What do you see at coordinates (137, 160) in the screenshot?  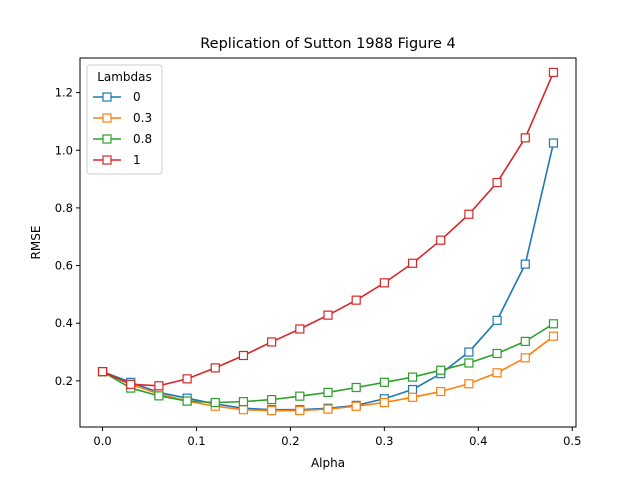 I see `legend-label: 1` at bounding box center [137, 160].